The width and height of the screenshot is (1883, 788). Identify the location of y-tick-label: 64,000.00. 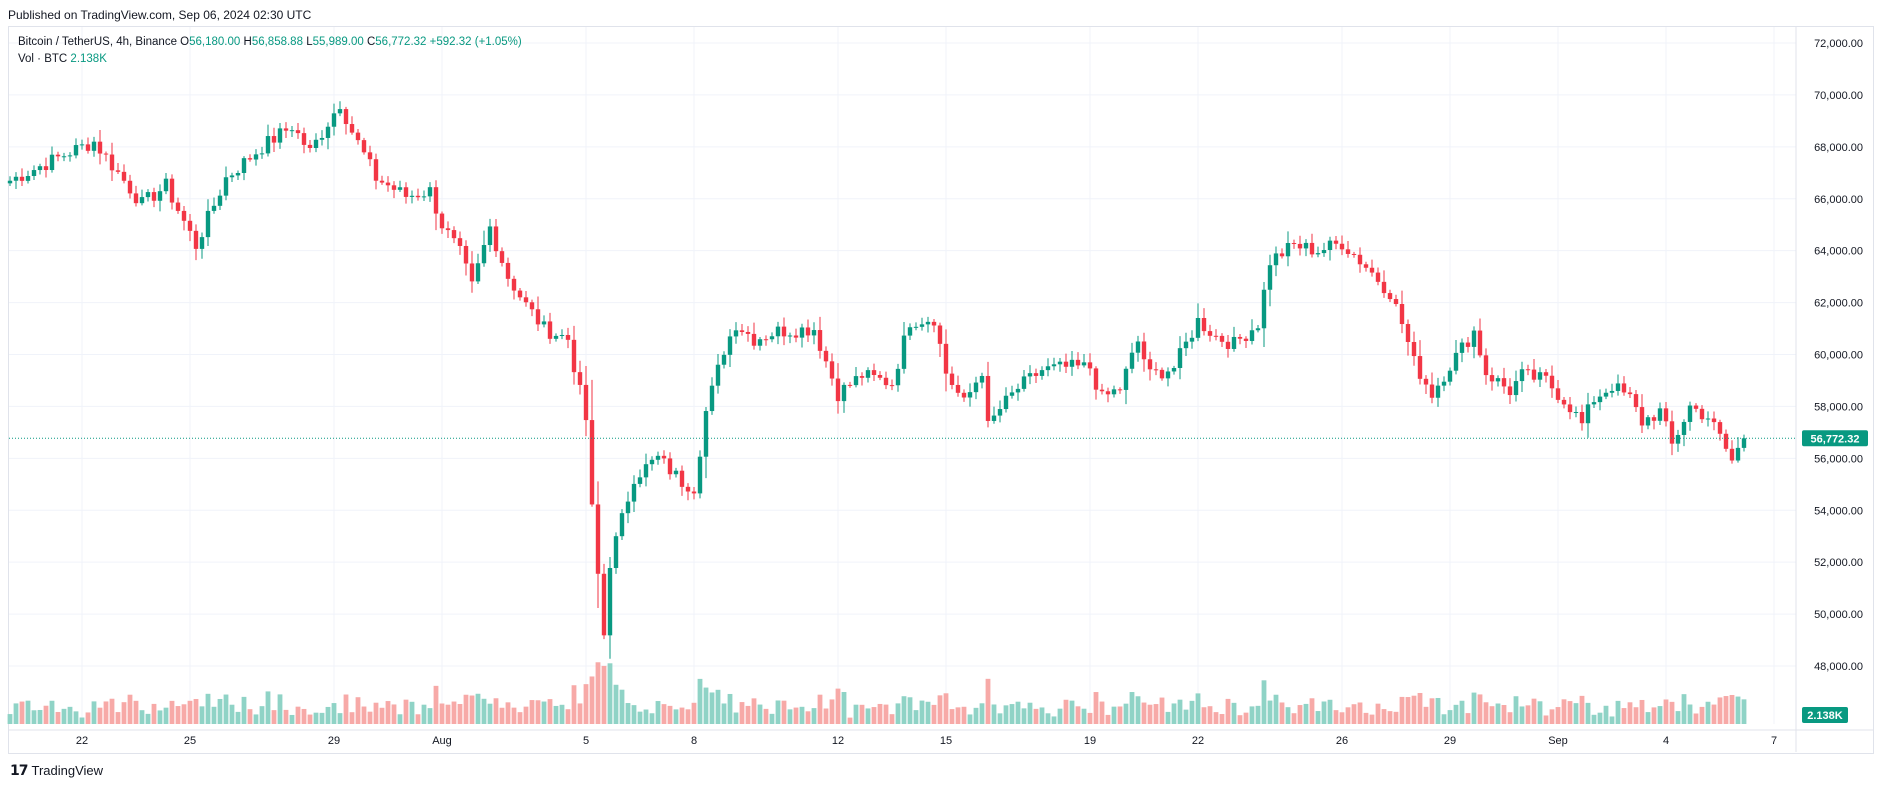
(1838, 252).